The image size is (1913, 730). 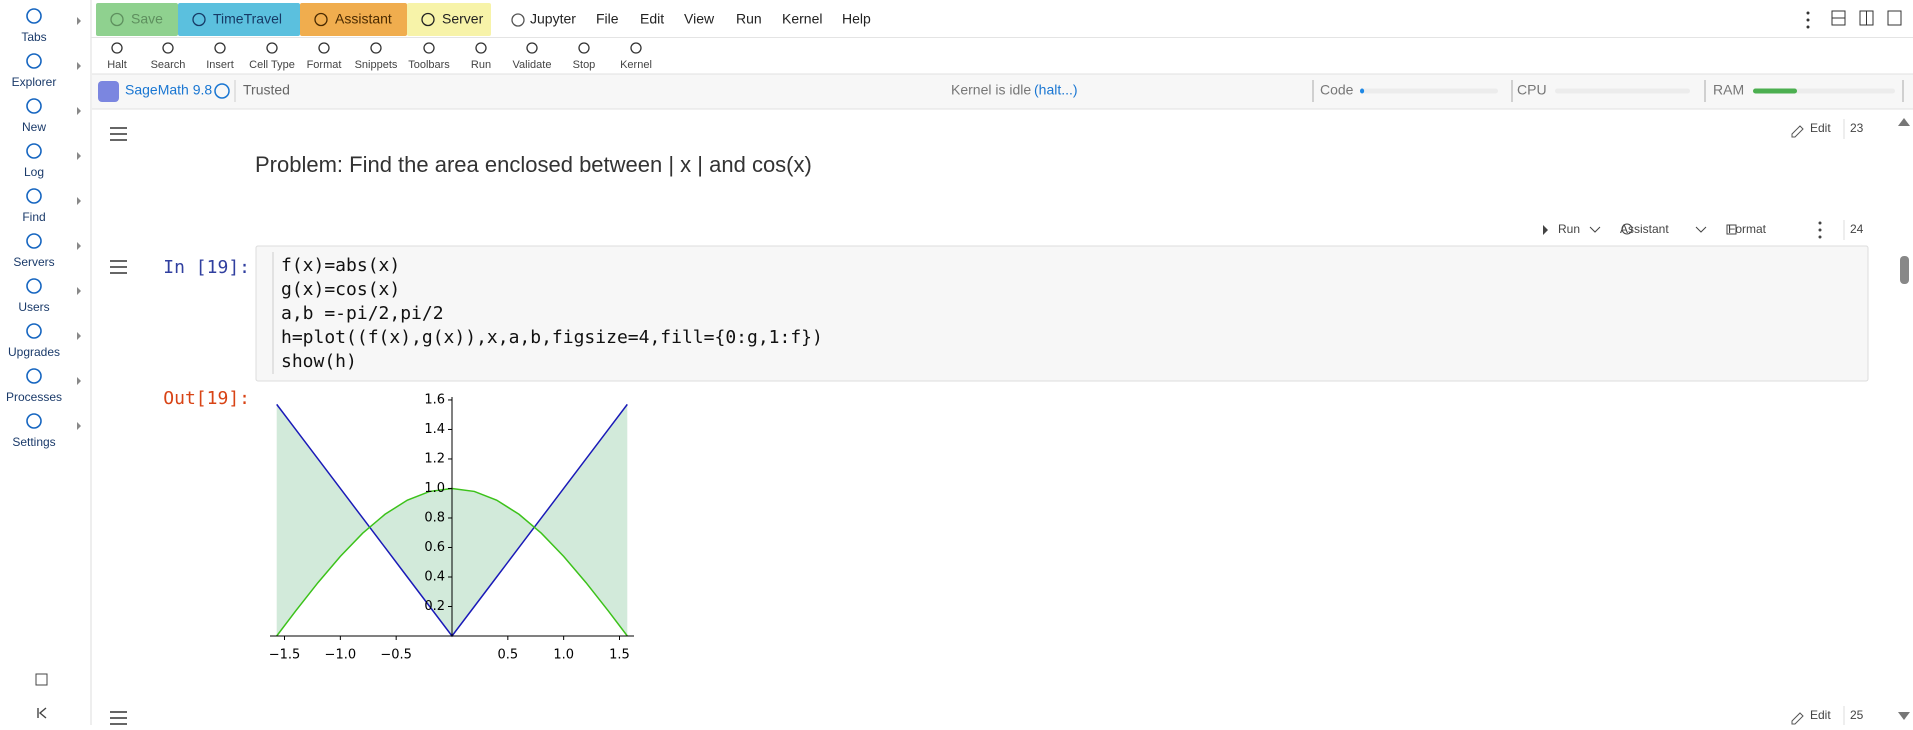 I want to click on collapse-icon, so click(x=42, y=713).